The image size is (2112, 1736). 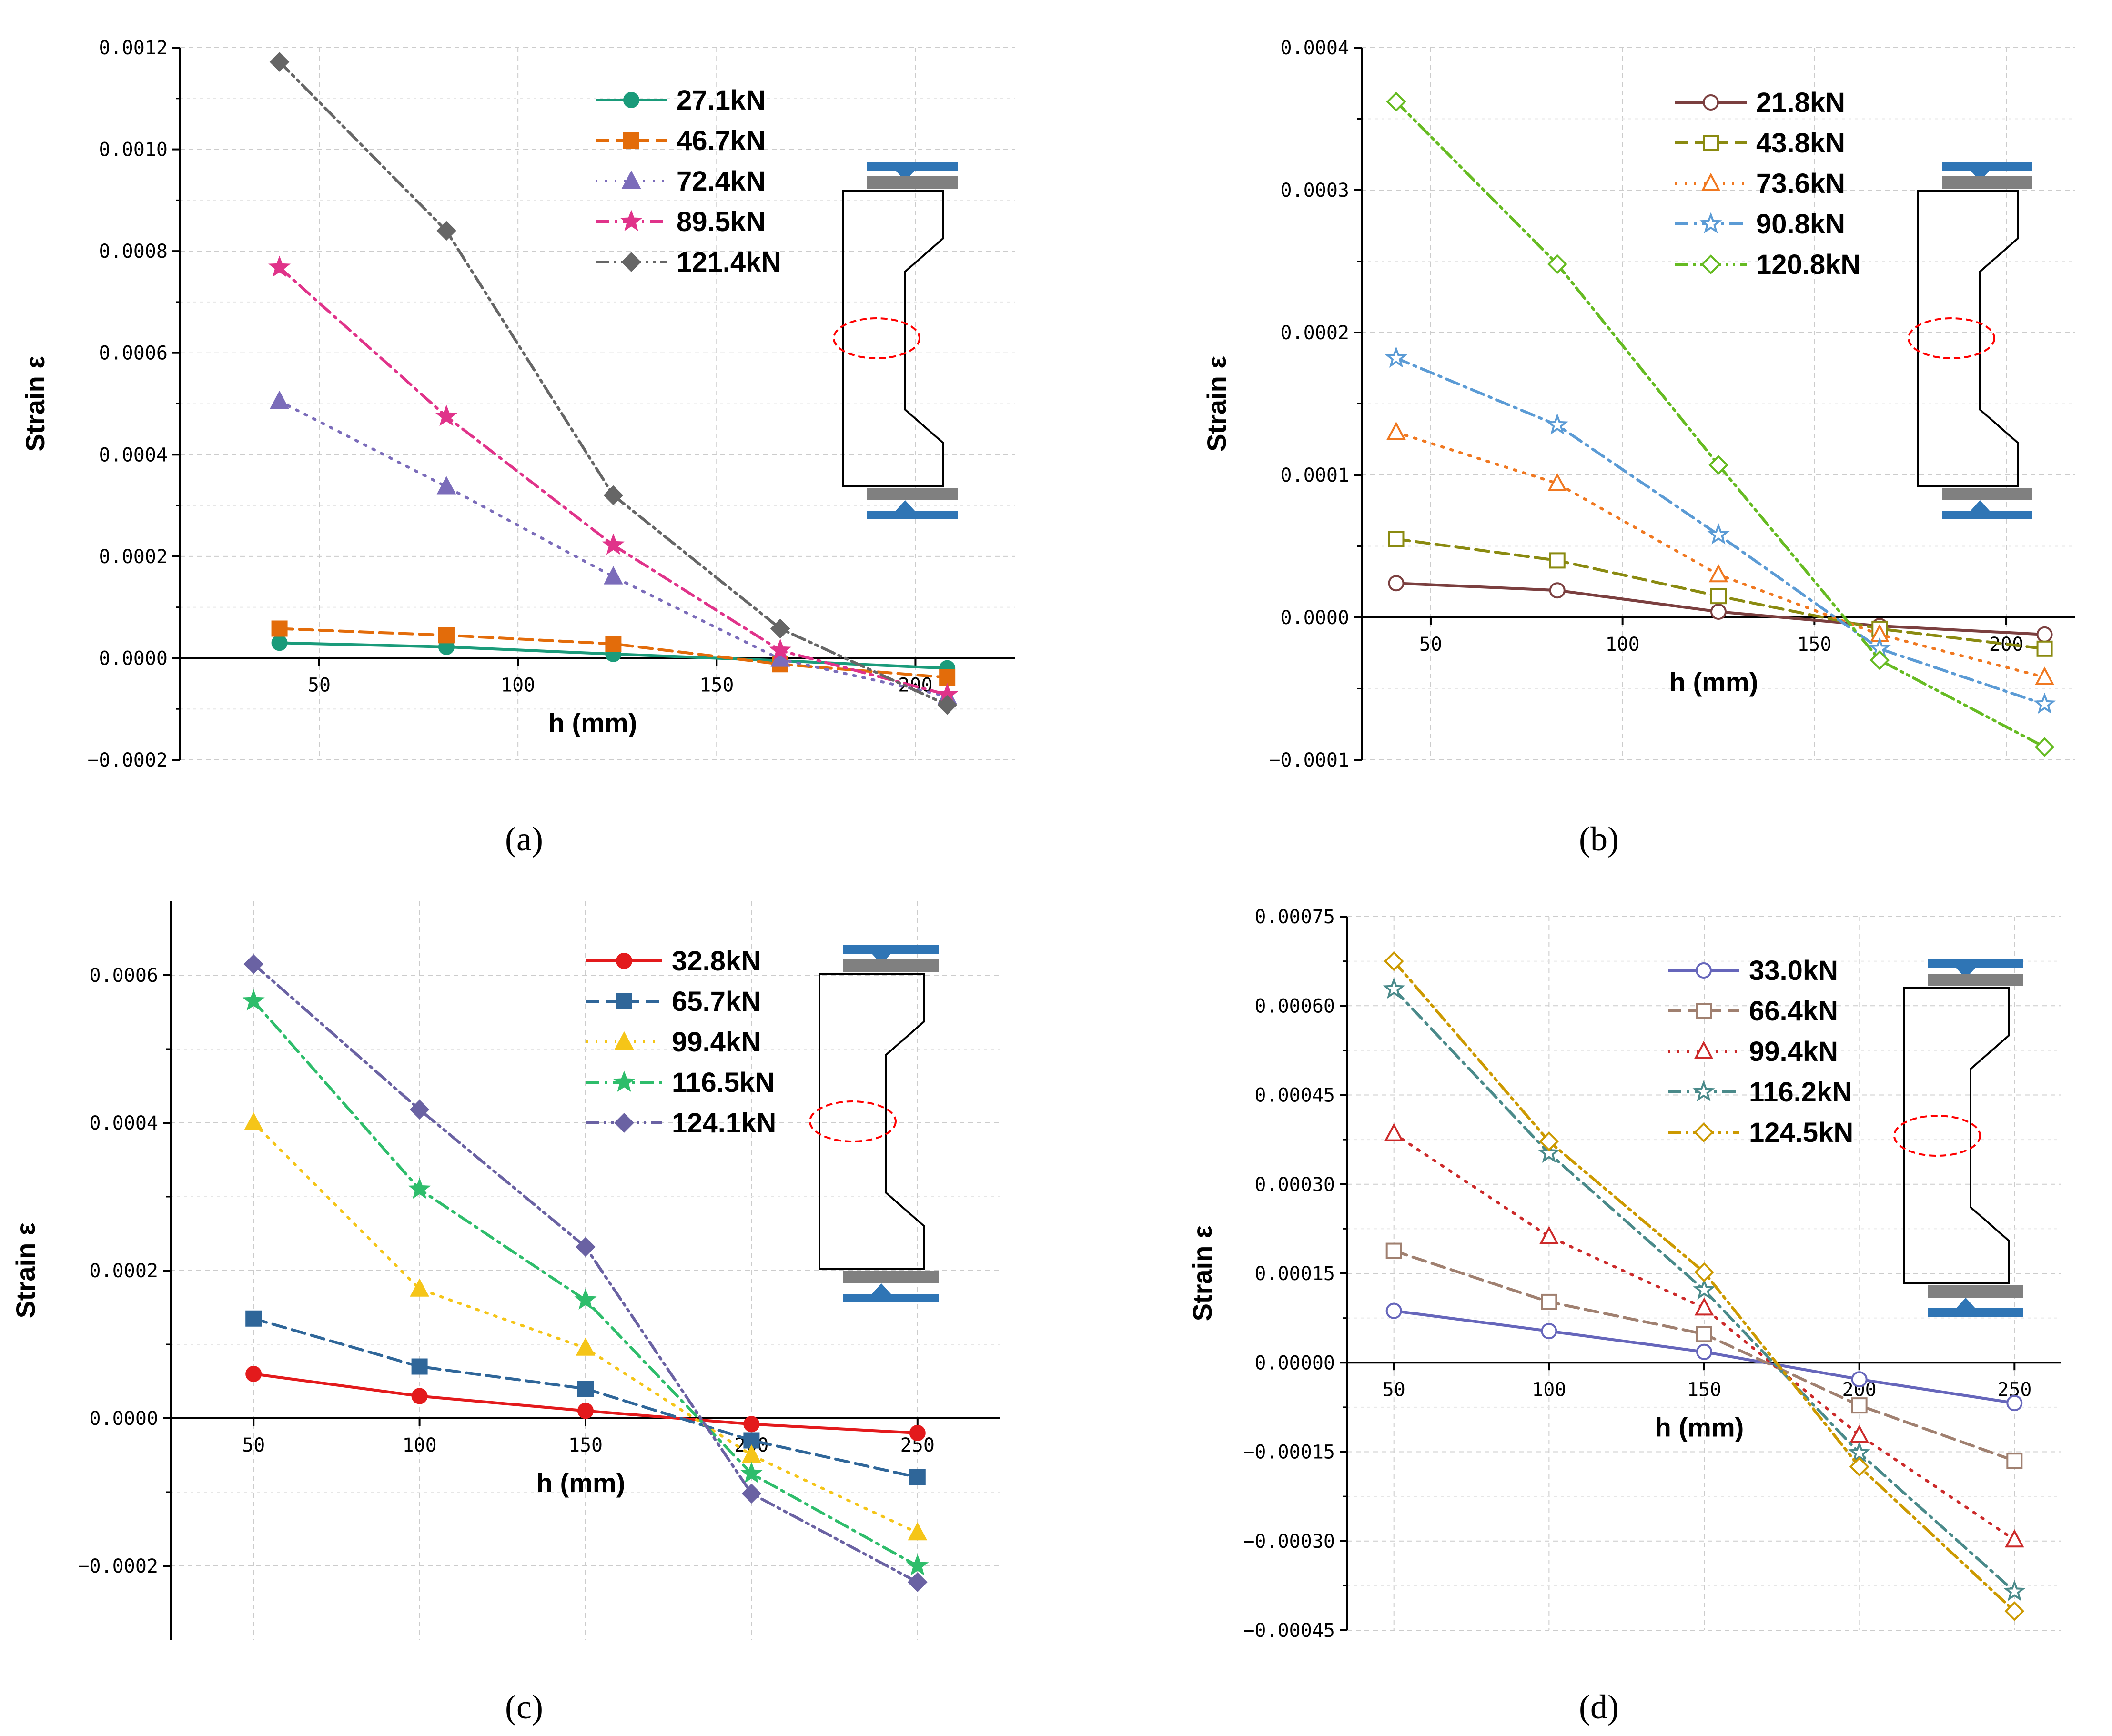 What do you see at coordinates (721, 140) in the screenshot?
I see `legend-label: 46.7kN` at bounding box center [721, 140].